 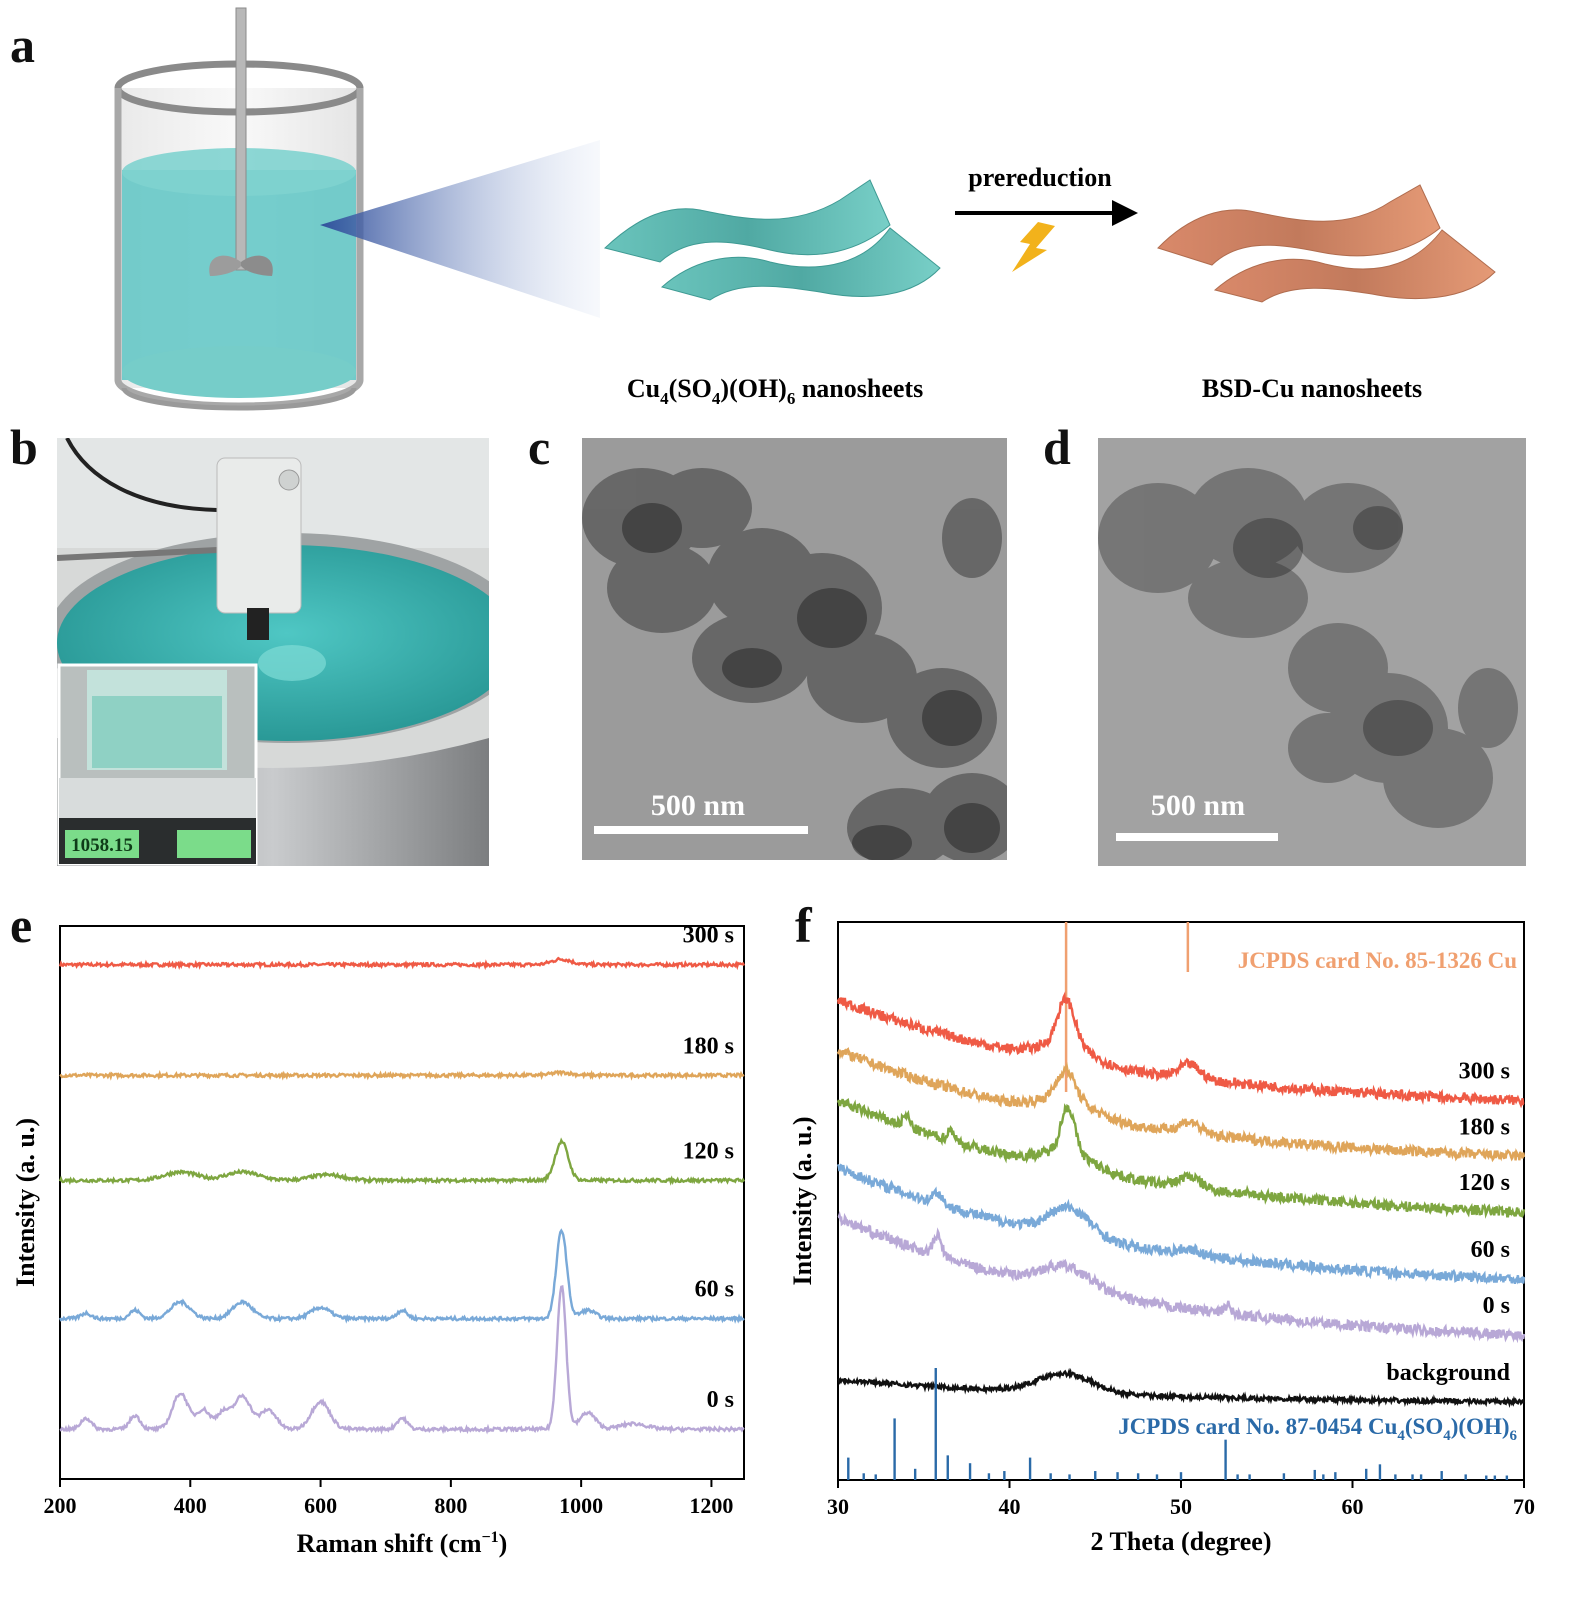 What do you see at coordinates (21, 925) in the screenshot?
I see `panel-letter-e: e` at bounding box center [21, 925].